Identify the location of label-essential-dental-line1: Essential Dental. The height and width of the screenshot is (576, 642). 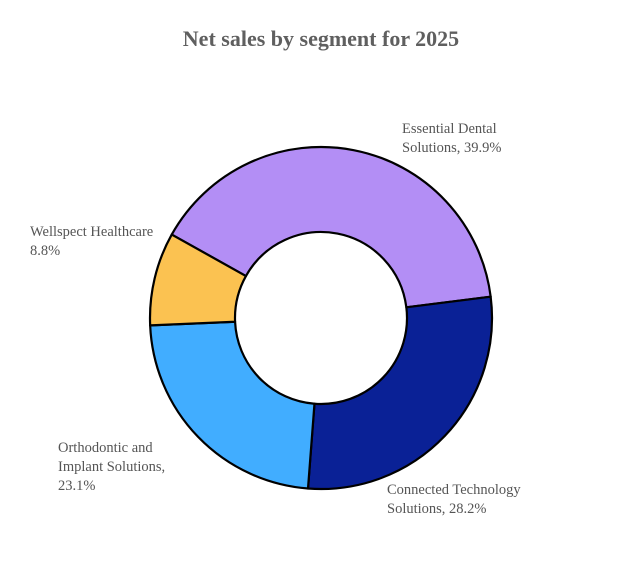
(449, 129).